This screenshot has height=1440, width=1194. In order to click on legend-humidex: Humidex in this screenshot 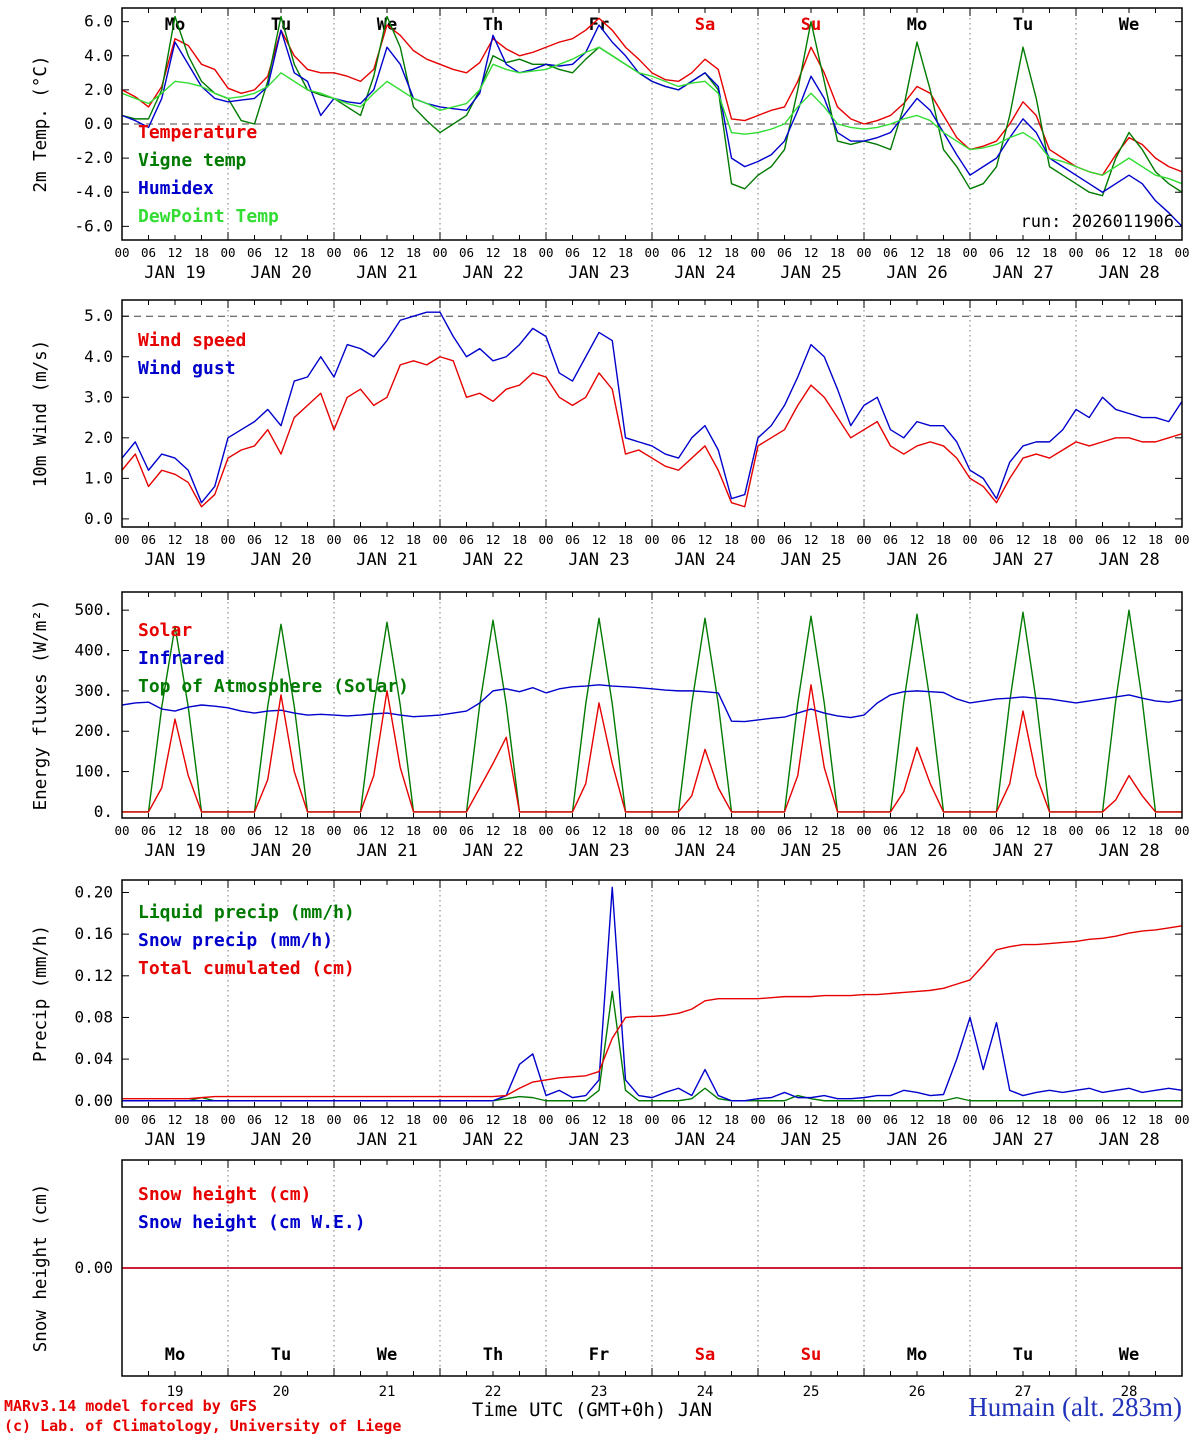, I will do `click(176, 188)`.